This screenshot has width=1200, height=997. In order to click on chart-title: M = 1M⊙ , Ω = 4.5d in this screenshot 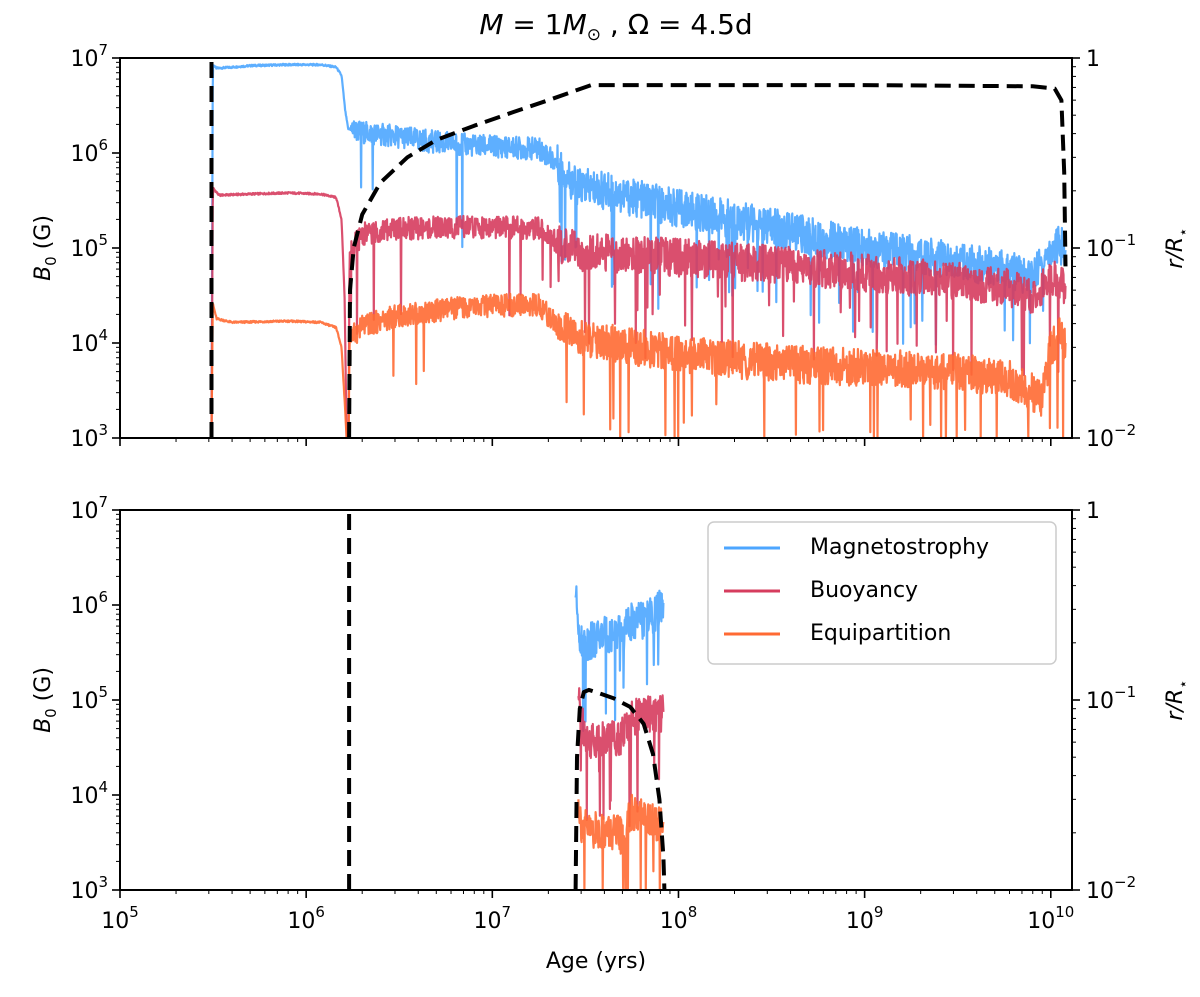, I will do `click(615, 26)`.